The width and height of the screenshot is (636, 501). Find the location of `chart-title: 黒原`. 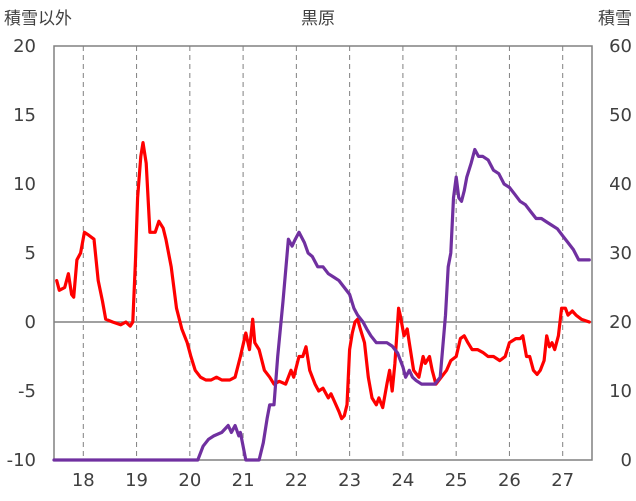

chart-title: 黒原 is located at coordinates (318, 19).